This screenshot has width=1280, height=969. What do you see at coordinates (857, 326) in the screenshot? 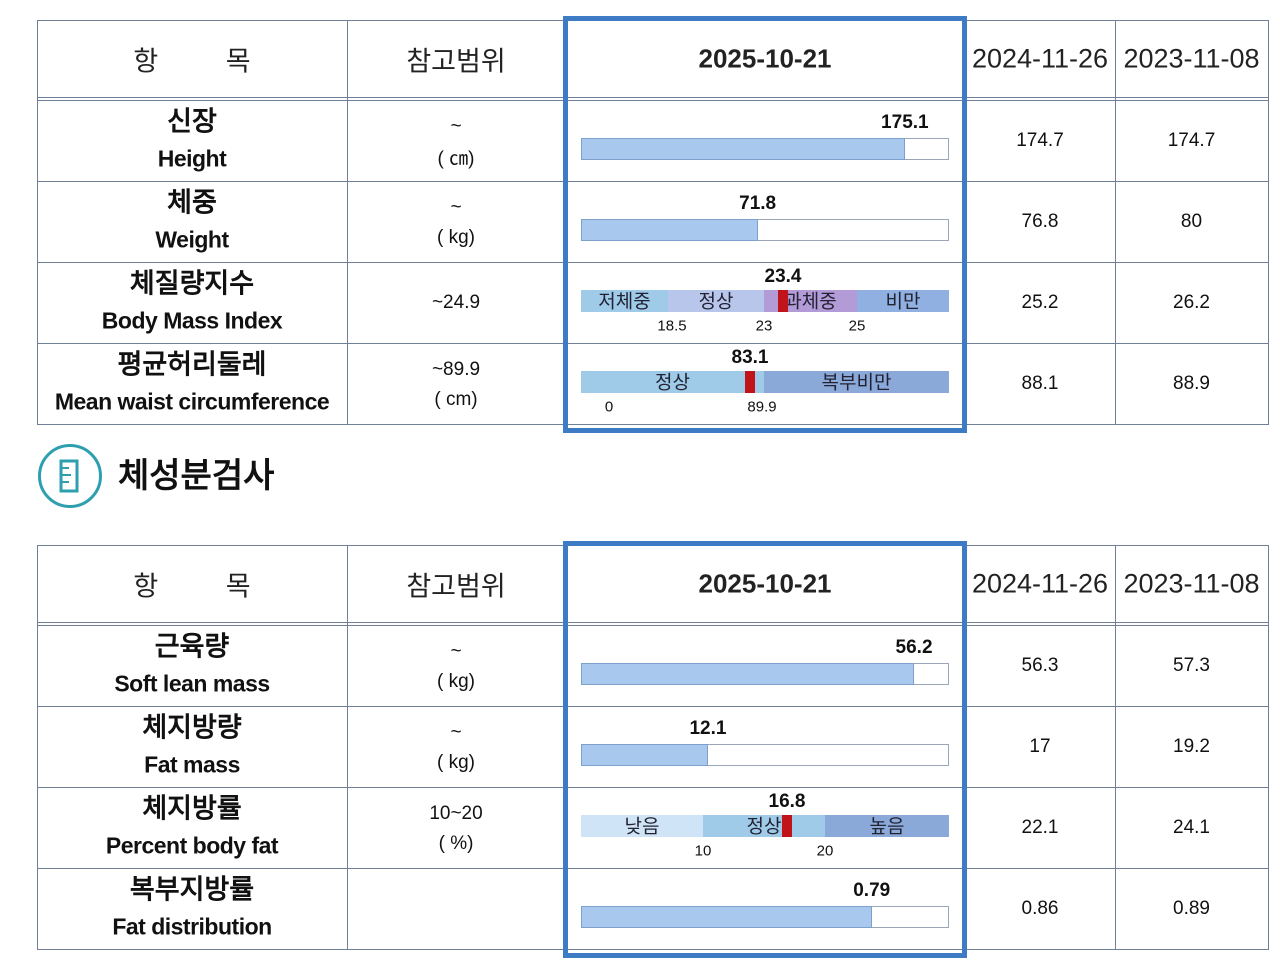
I see `scale-tick-label: 25` at bounding box center [857, 326].